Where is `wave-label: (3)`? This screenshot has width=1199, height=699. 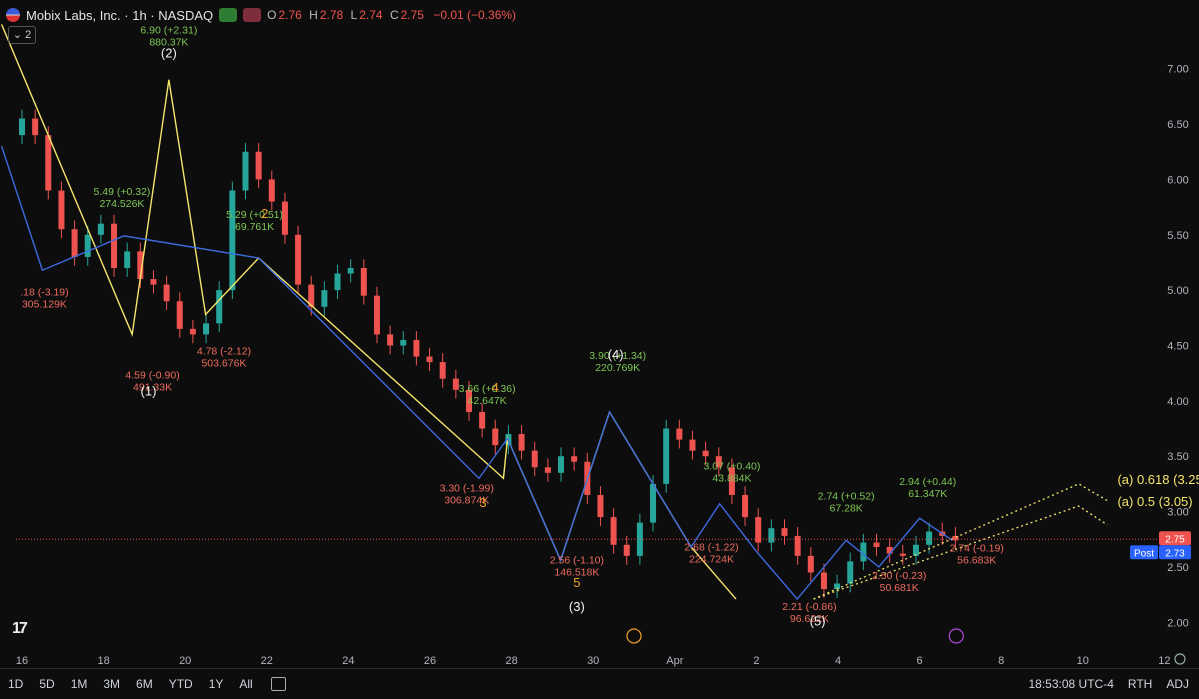 wave-label: (3) is located at coordinates (577, 606).